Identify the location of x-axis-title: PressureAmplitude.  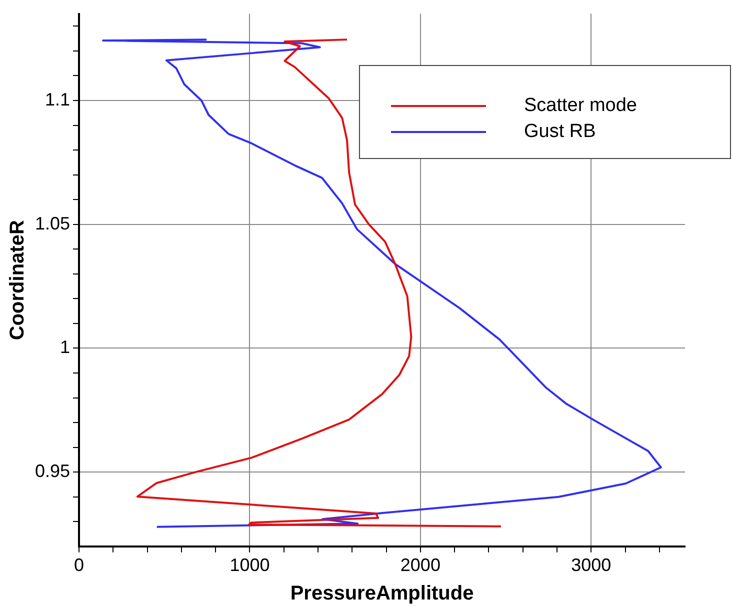
(382, 593).